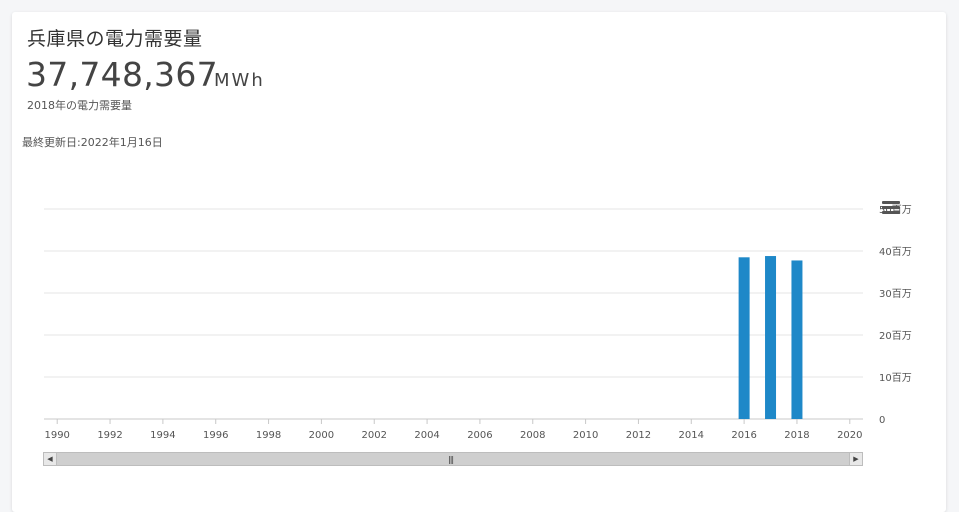  Describe the element at coordinates (895, 378) in the screenshot. I see `y-tick-label: 10百万` at that location.